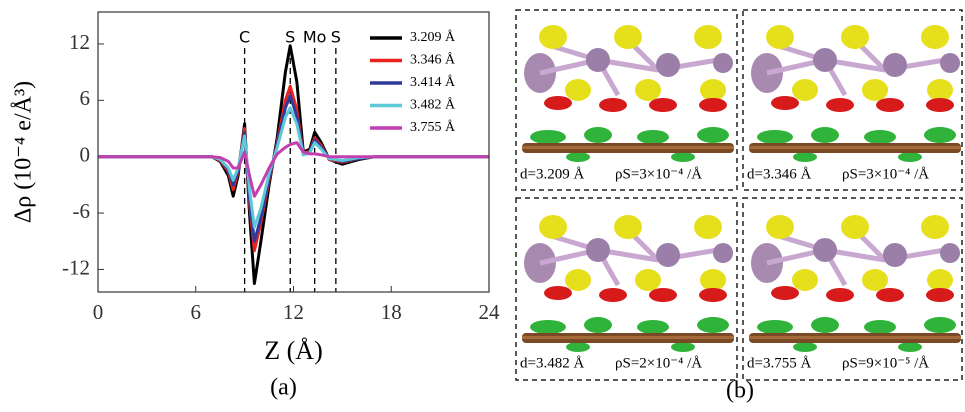 The image size is (965, 412). What do you see at coordinates (433, 105) in the screenshot?
I see `legend-label: 3.482 Å` at bounding box center [433, 105].